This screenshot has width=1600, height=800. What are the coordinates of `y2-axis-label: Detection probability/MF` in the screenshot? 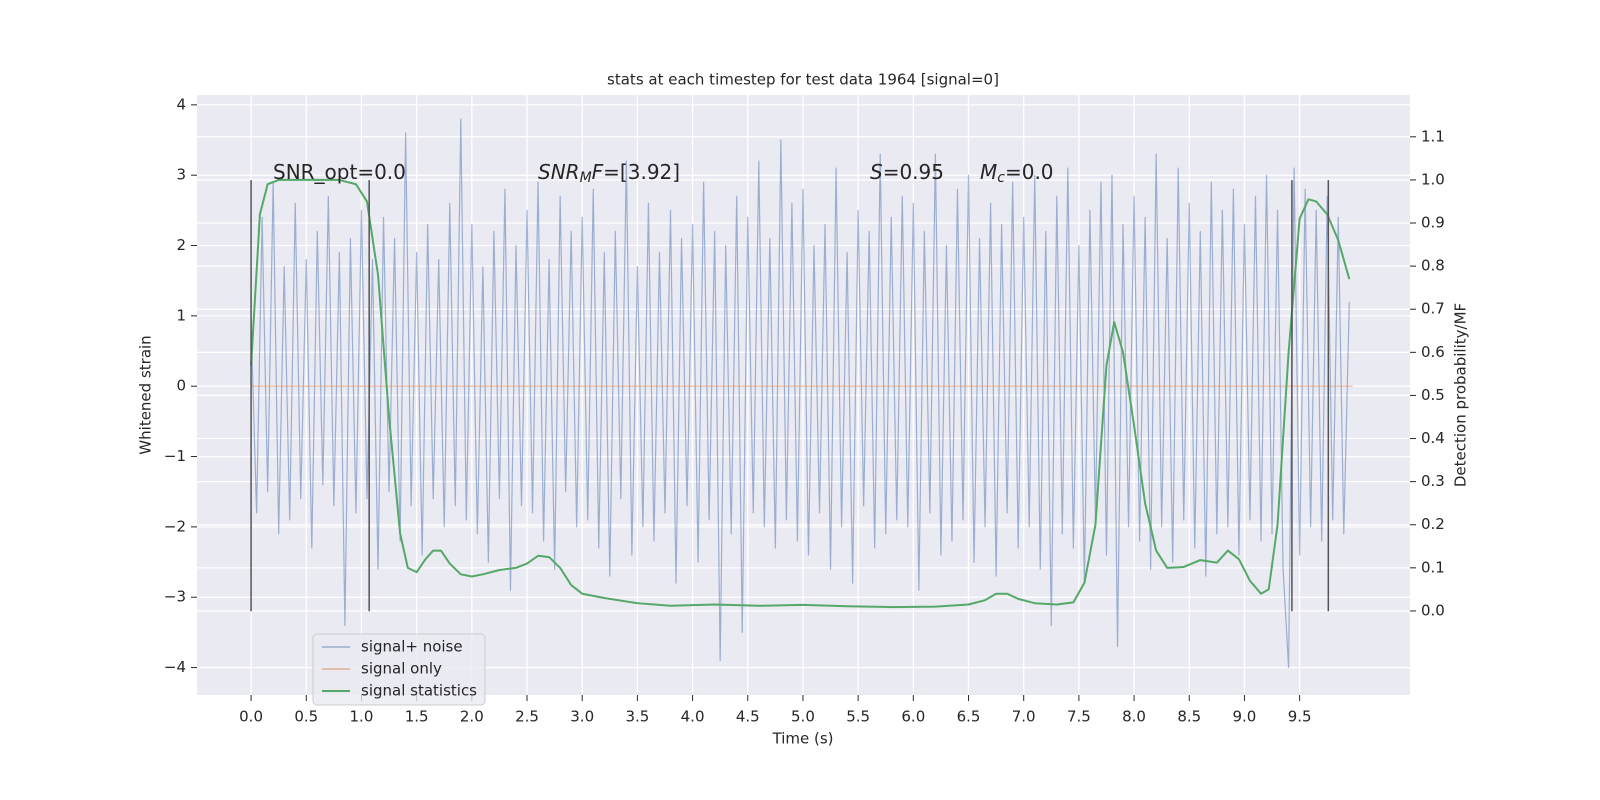 It's located at (1461, 395).